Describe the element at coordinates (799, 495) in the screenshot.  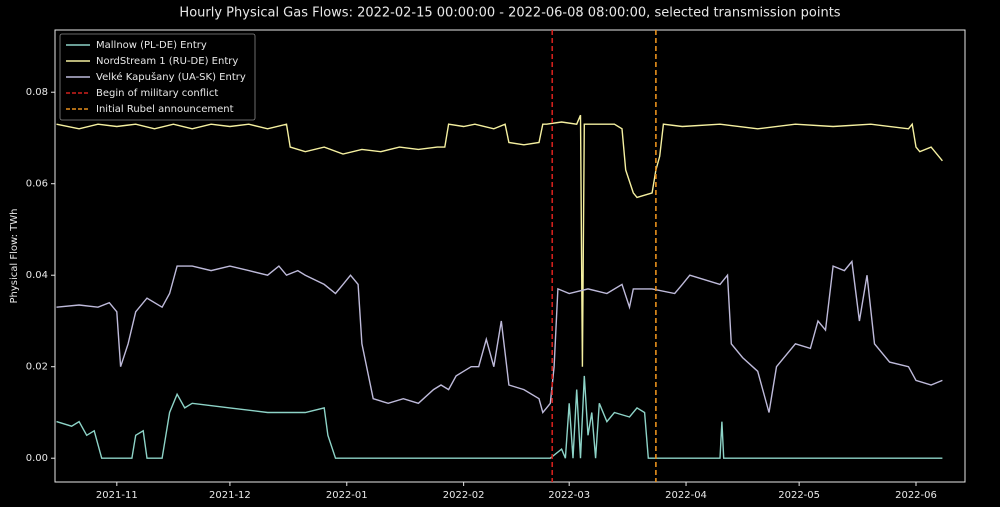
I see `x-tick-label: 2022-05` at that location.